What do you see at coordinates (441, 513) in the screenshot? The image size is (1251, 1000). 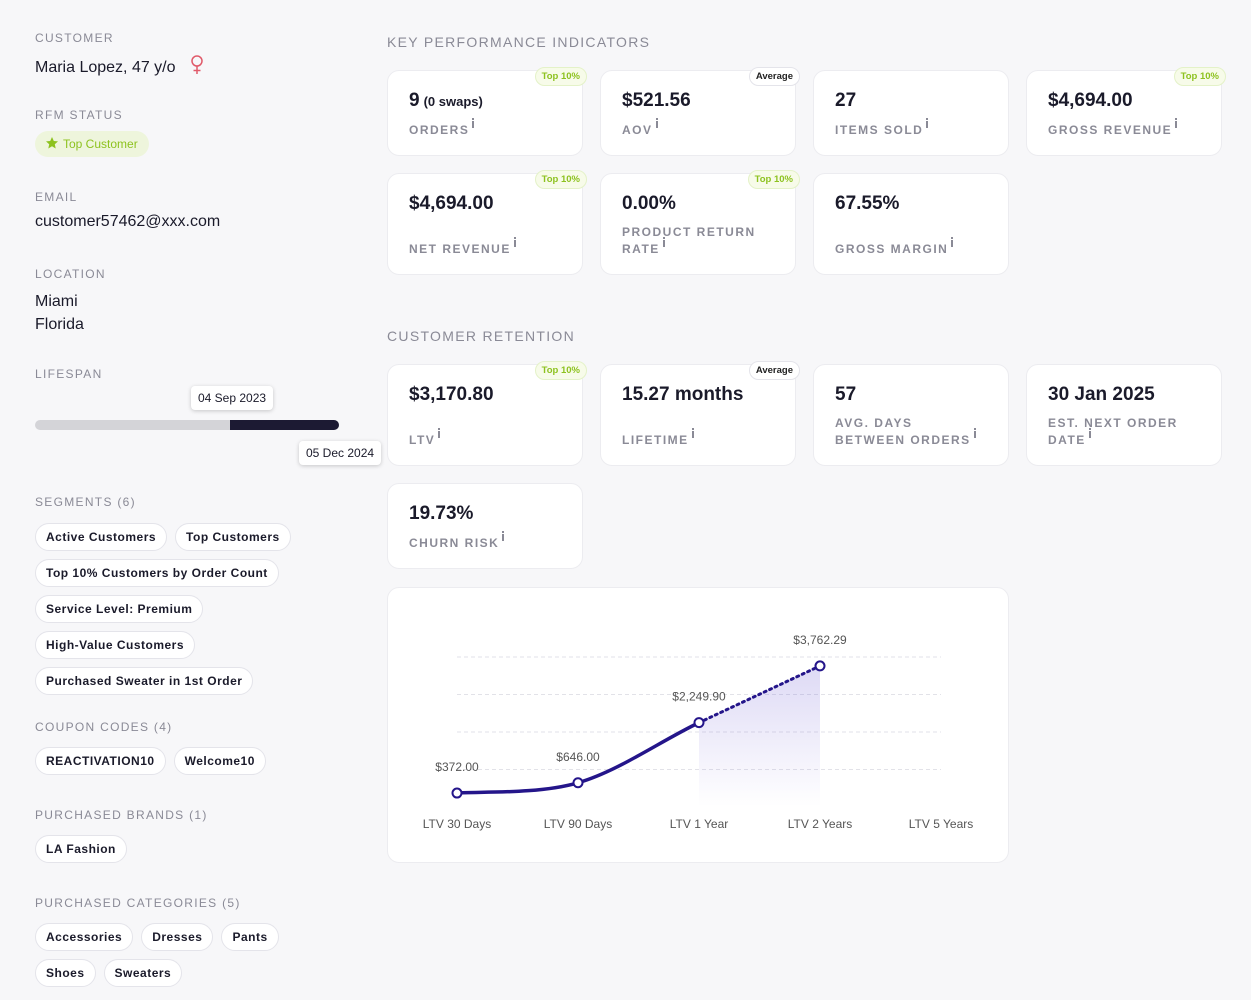 I see `value-text: 19.73%` at bounding box center [441, 513].